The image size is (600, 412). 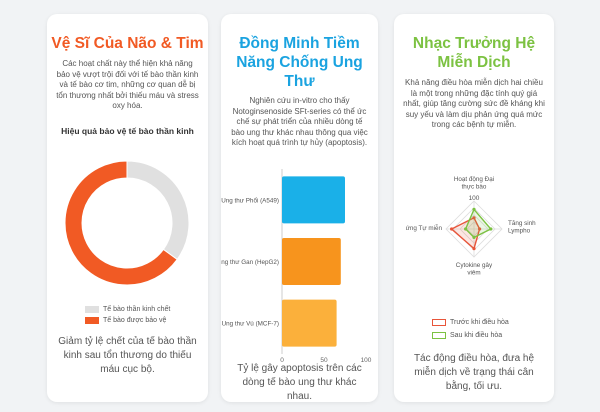 What do you see at coordinates (474, 53) in the screenshot?
I see `card-title: Nhạc Trưởng Hệ Miễn Dịch` at bounding box center [474, 53].